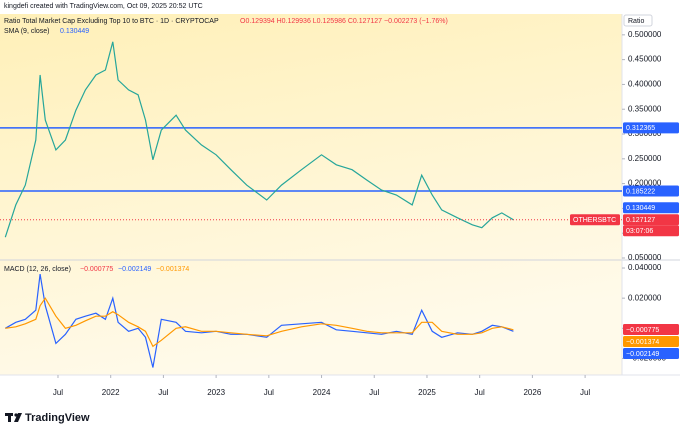  I want to click on x-tick-label: 2022, so click(111, 392).